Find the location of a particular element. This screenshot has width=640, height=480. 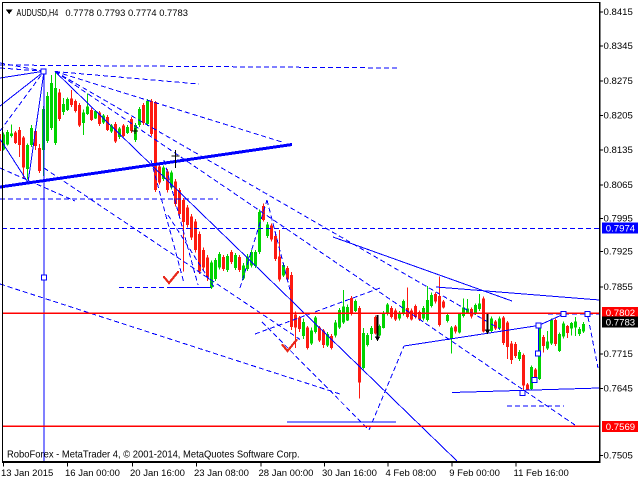

svg-text: 28 Jan 00:00 is located at coordinates (286, 473).